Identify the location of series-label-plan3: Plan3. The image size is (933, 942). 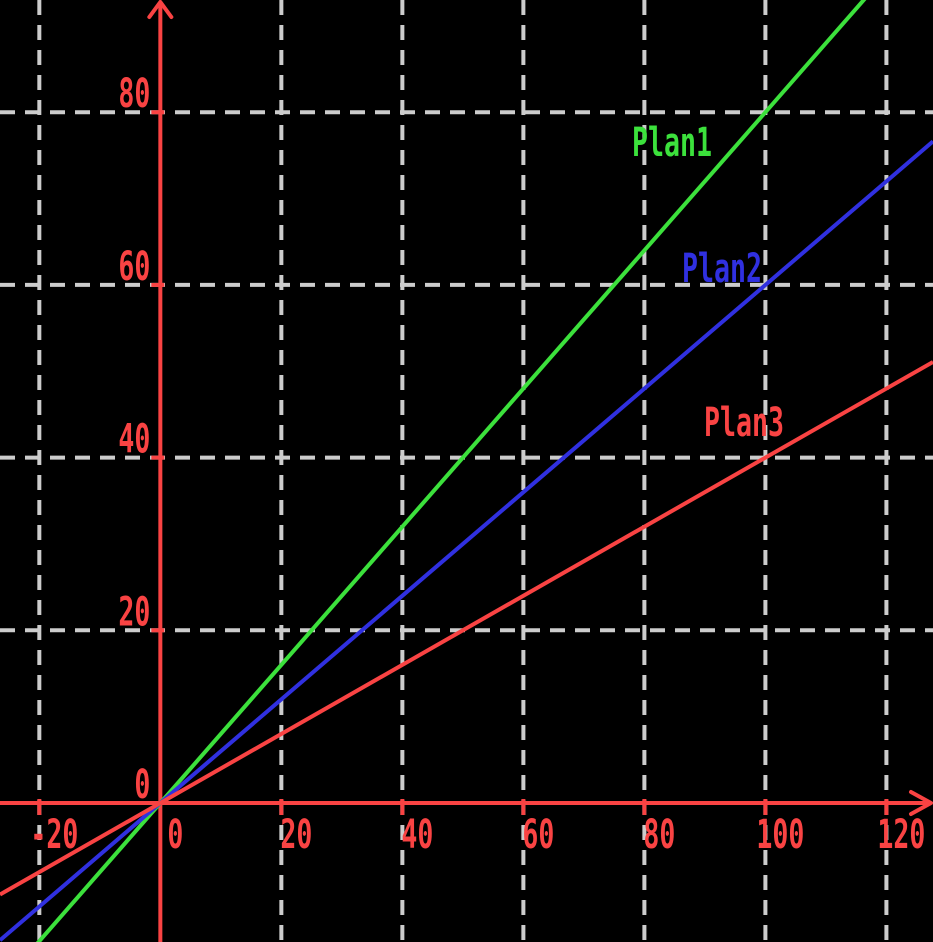
(744, 423).